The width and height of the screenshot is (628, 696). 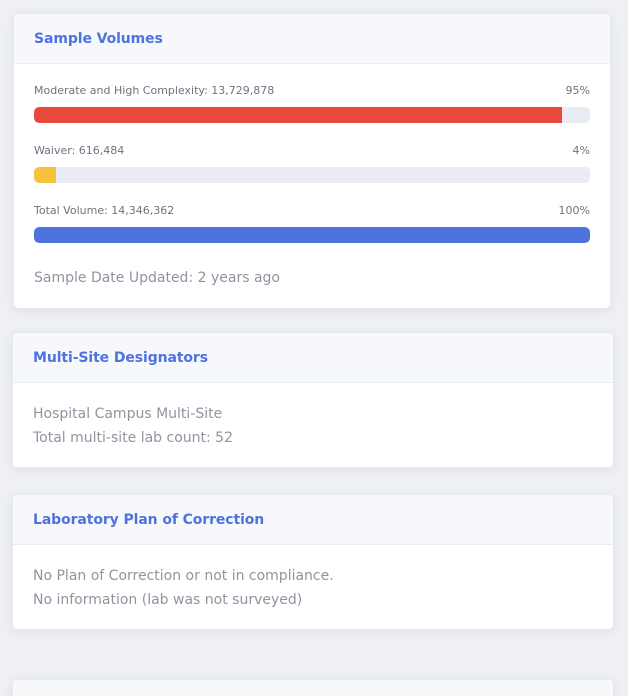 What do you see at coordinates (154, 90) in the screenshot?
I see `progress-label: Moderate and High Complexity: 13,729,878` at bounding box center [154, 90].